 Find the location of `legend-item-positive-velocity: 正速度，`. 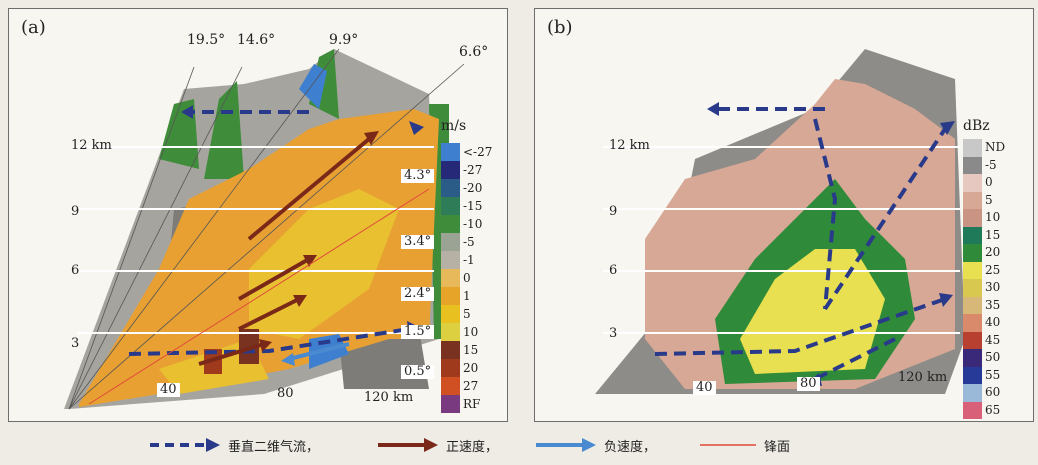

legend-item-positive-velocity: 正速度， is located at coordinates (438, 445).